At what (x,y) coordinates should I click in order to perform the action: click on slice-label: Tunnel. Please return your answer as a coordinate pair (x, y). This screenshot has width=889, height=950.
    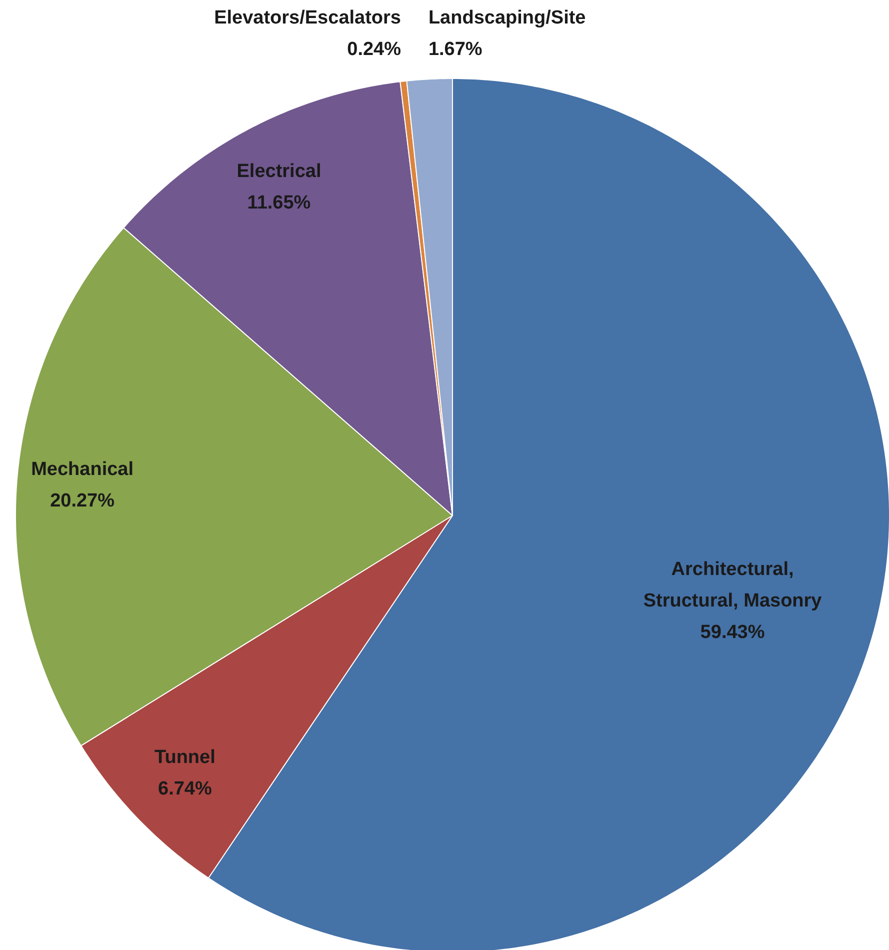
    Looking at the image, I should click on (185, 757).